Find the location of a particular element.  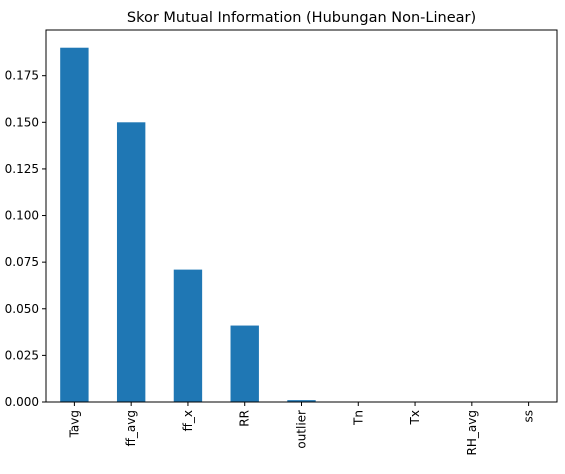

y-tick-label: 0.050 is located at coordinates (22, 309).